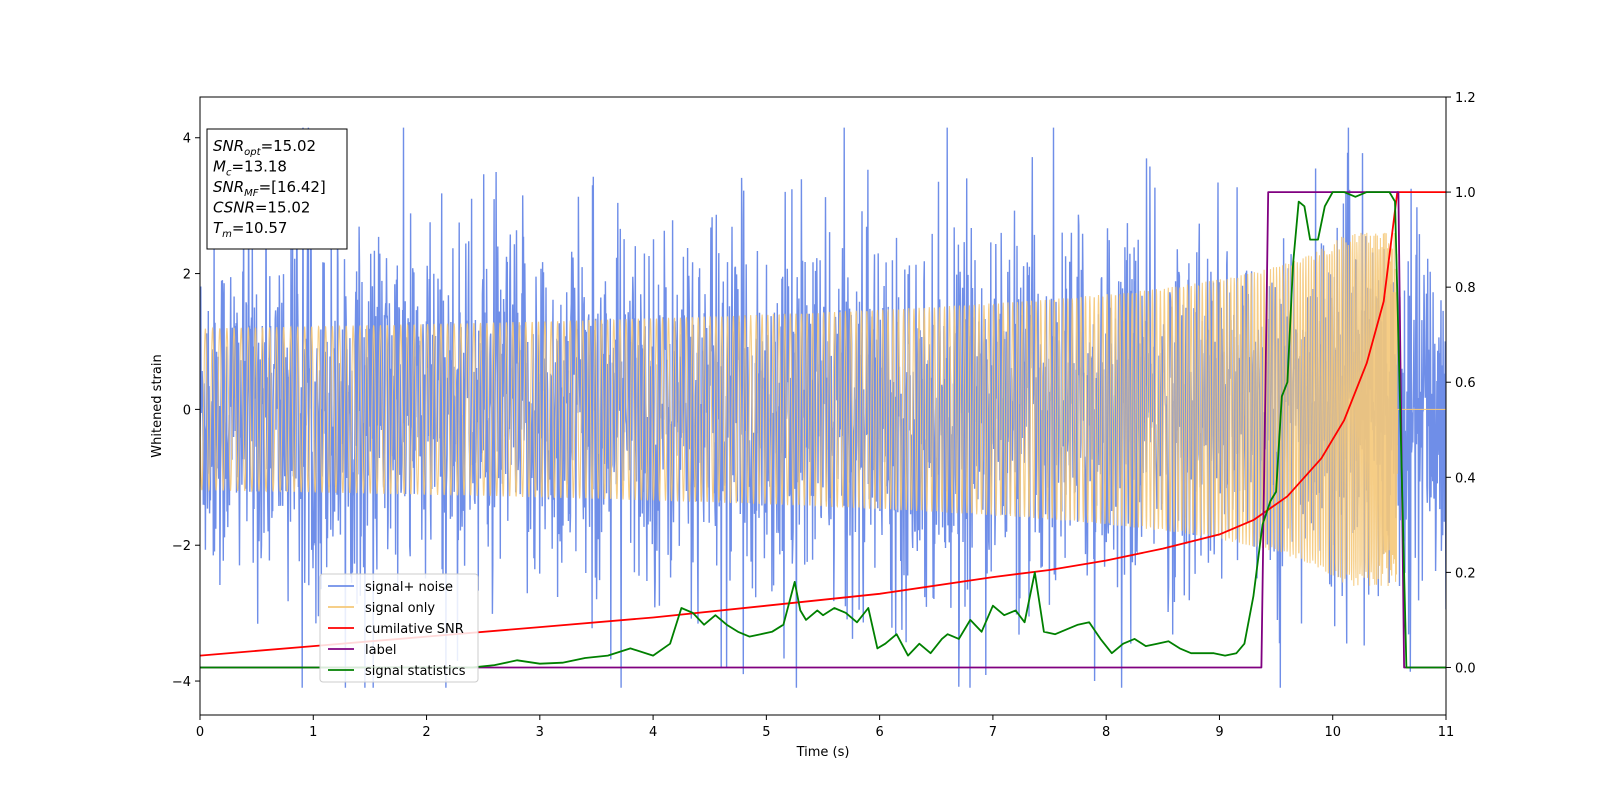  I want to click on x-tick-label: 1, so click(313, 732).